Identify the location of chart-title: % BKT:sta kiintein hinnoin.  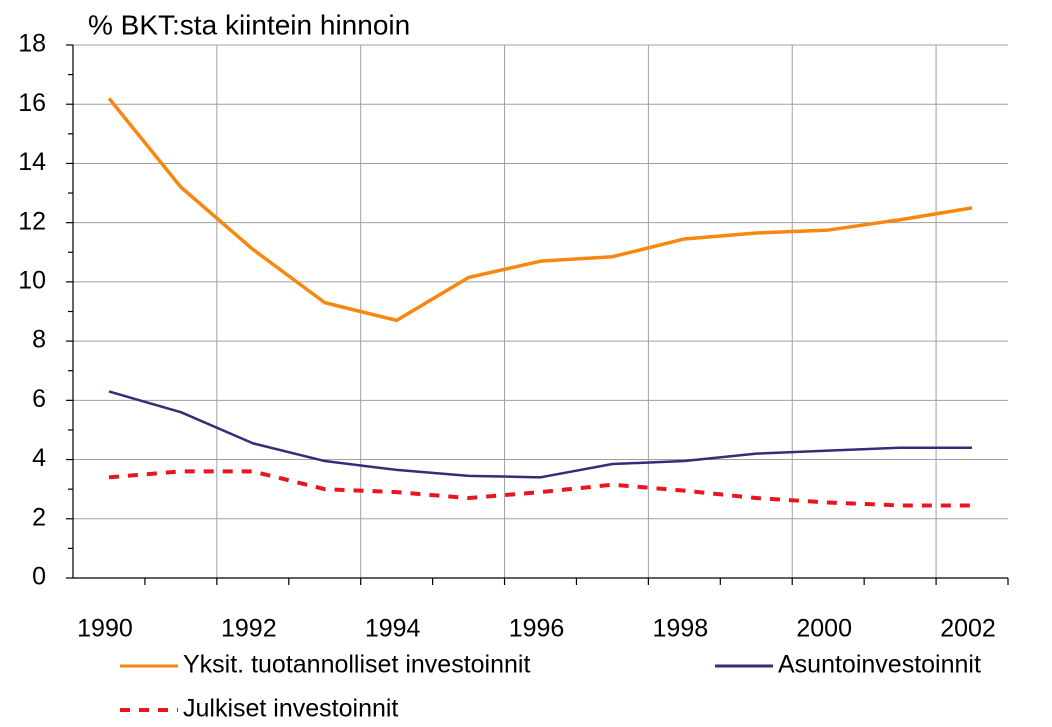
(249, 24).